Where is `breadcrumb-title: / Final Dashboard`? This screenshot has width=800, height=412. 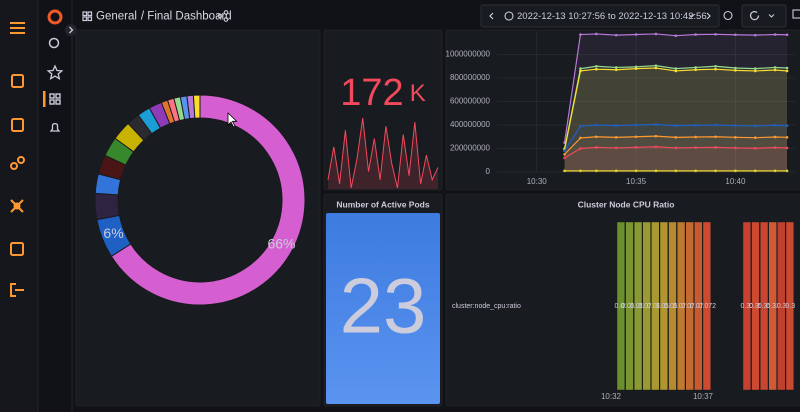 breadcrumb-title: / Final Dashboard is located at coordinates (186, 17).